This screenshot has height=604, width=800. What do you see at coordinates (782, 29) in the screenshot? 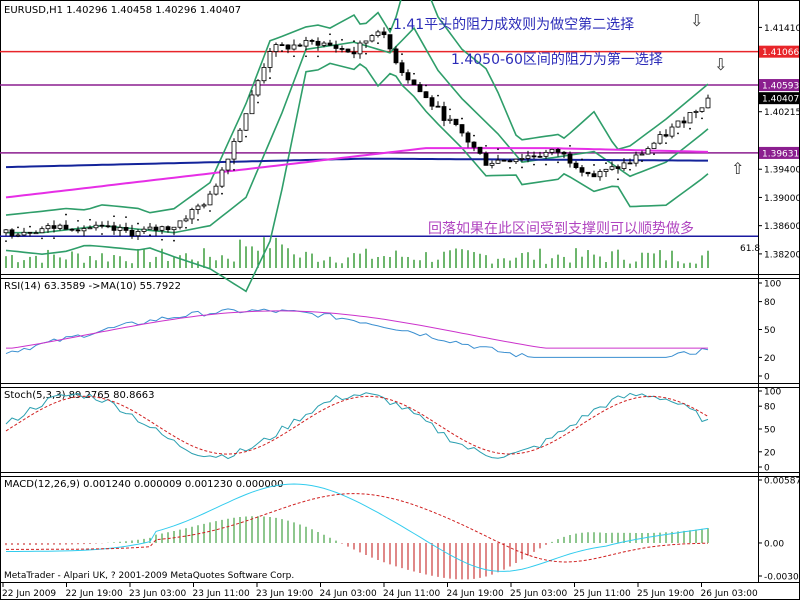
I see `price-tick-label: 1.41410` at bounding box center [782, 29].